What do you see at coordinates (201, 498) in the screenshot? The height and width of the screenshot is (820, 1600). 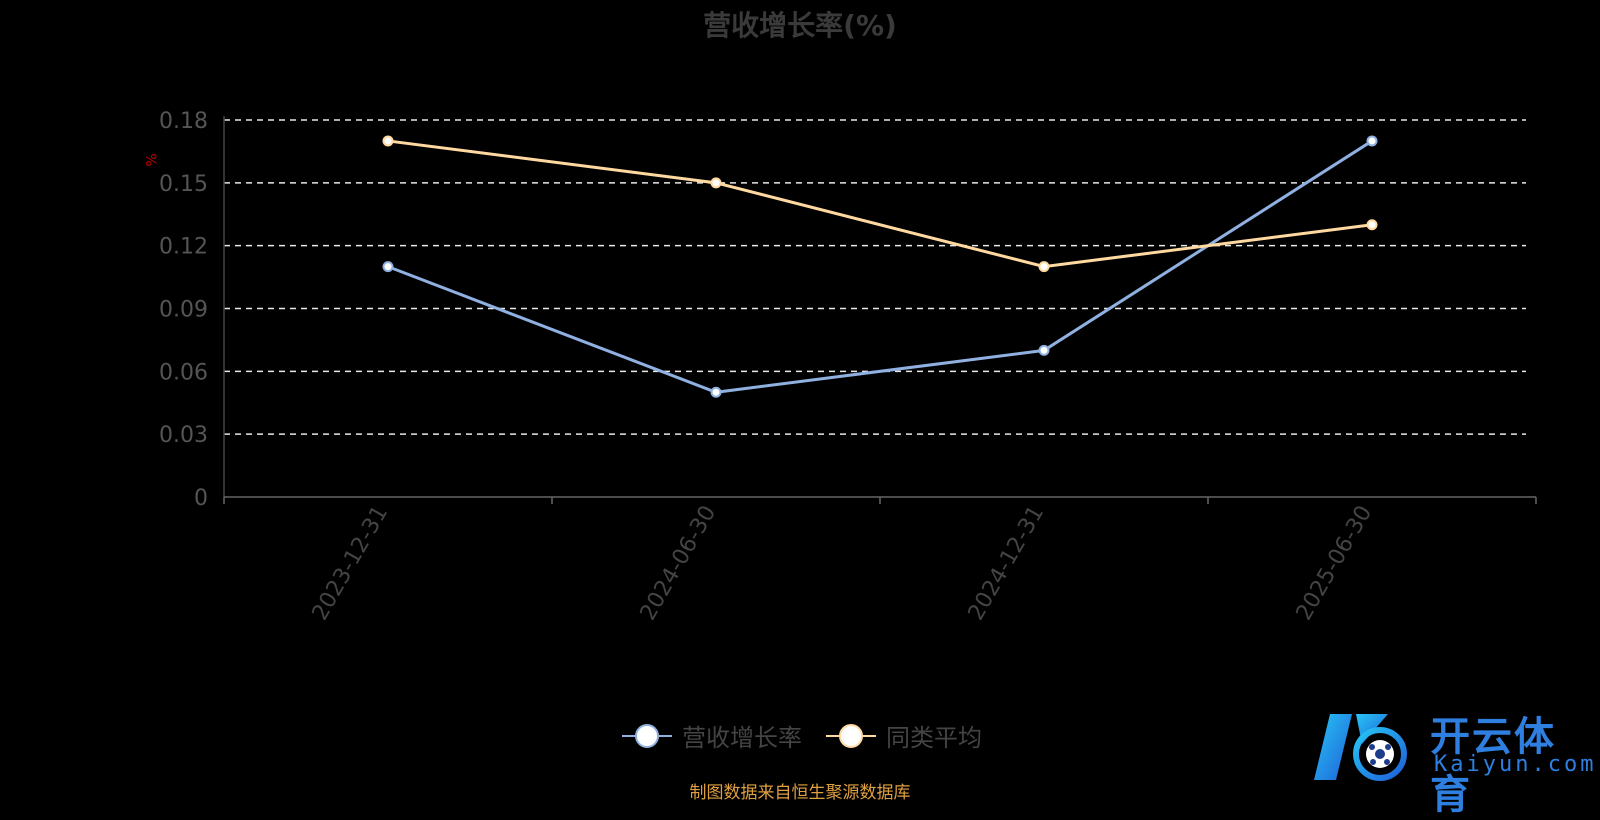 I see `y-tick-label-0: 0` at bounding box center [201, 498].